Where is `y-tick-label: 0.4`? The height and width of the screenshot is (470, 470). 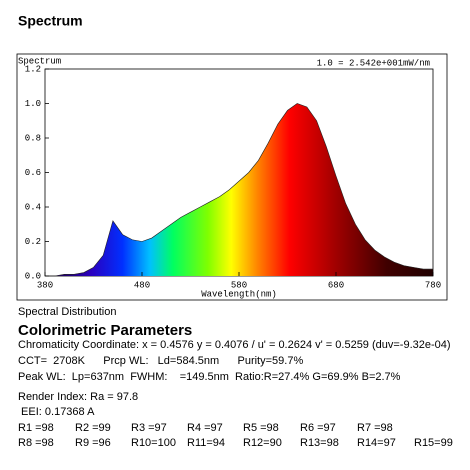 y-tick-label: 0.4 is located at coordinates (33, 207).